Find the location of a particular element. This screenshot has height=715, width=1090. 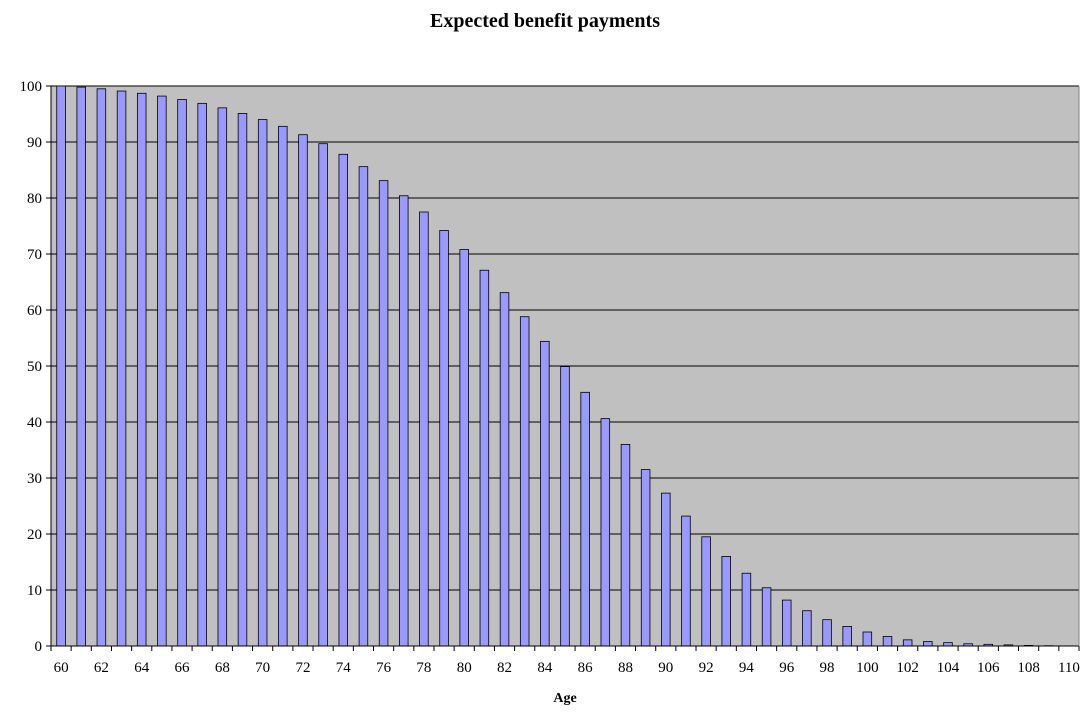

x-tick-label: 76 is located at coordinates (384, 668).